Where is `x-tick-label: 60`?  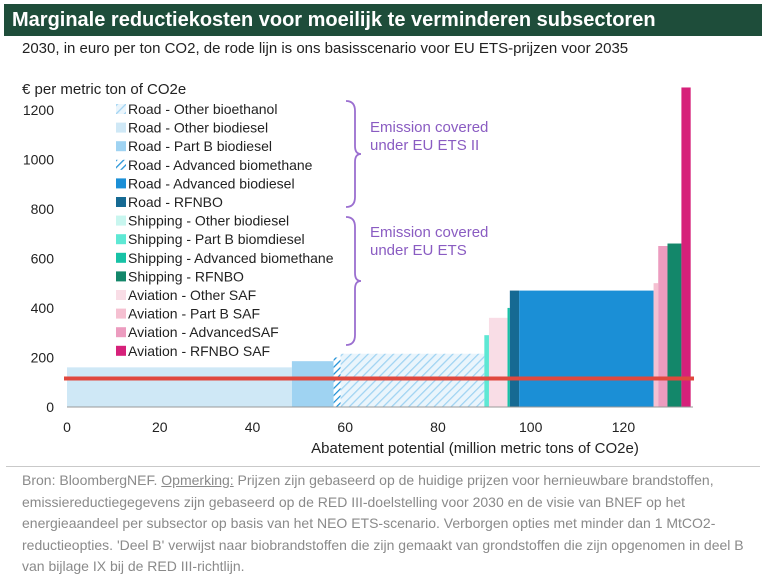 x-tick-label: 60 is located at coordinates (345, 427).